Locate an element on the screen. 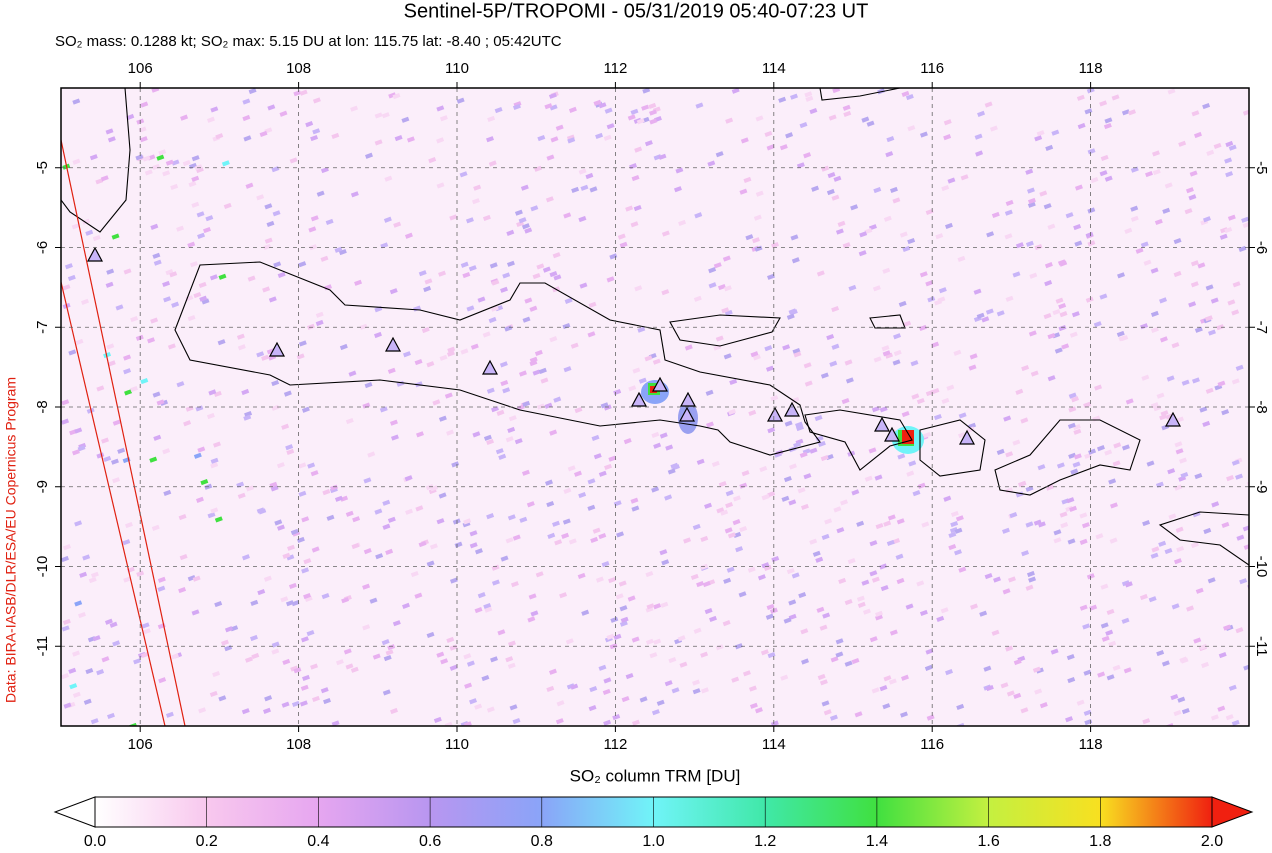 This screenshot has height=853, width=1272. y-tick-label: -7 is located at coordinates (42, 327).